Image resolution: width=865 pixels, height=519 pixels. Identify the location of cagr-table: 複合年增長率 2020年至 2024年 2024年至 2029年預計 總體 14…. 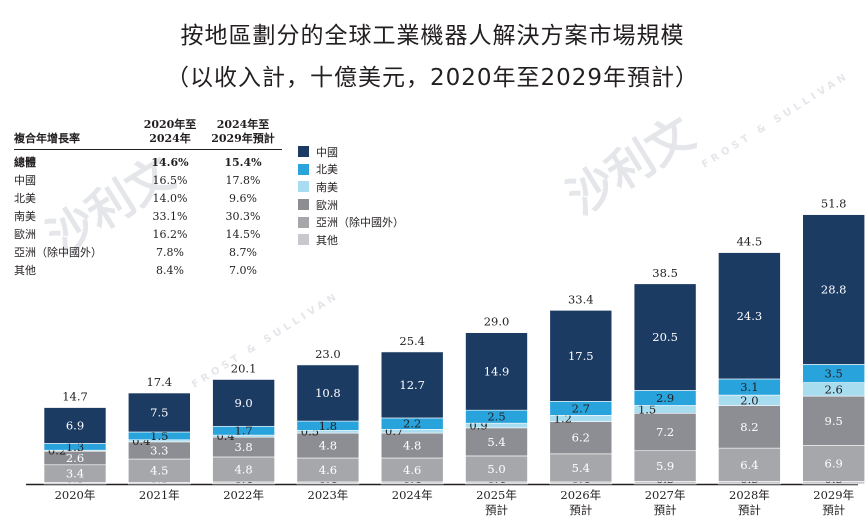
(149, 199).